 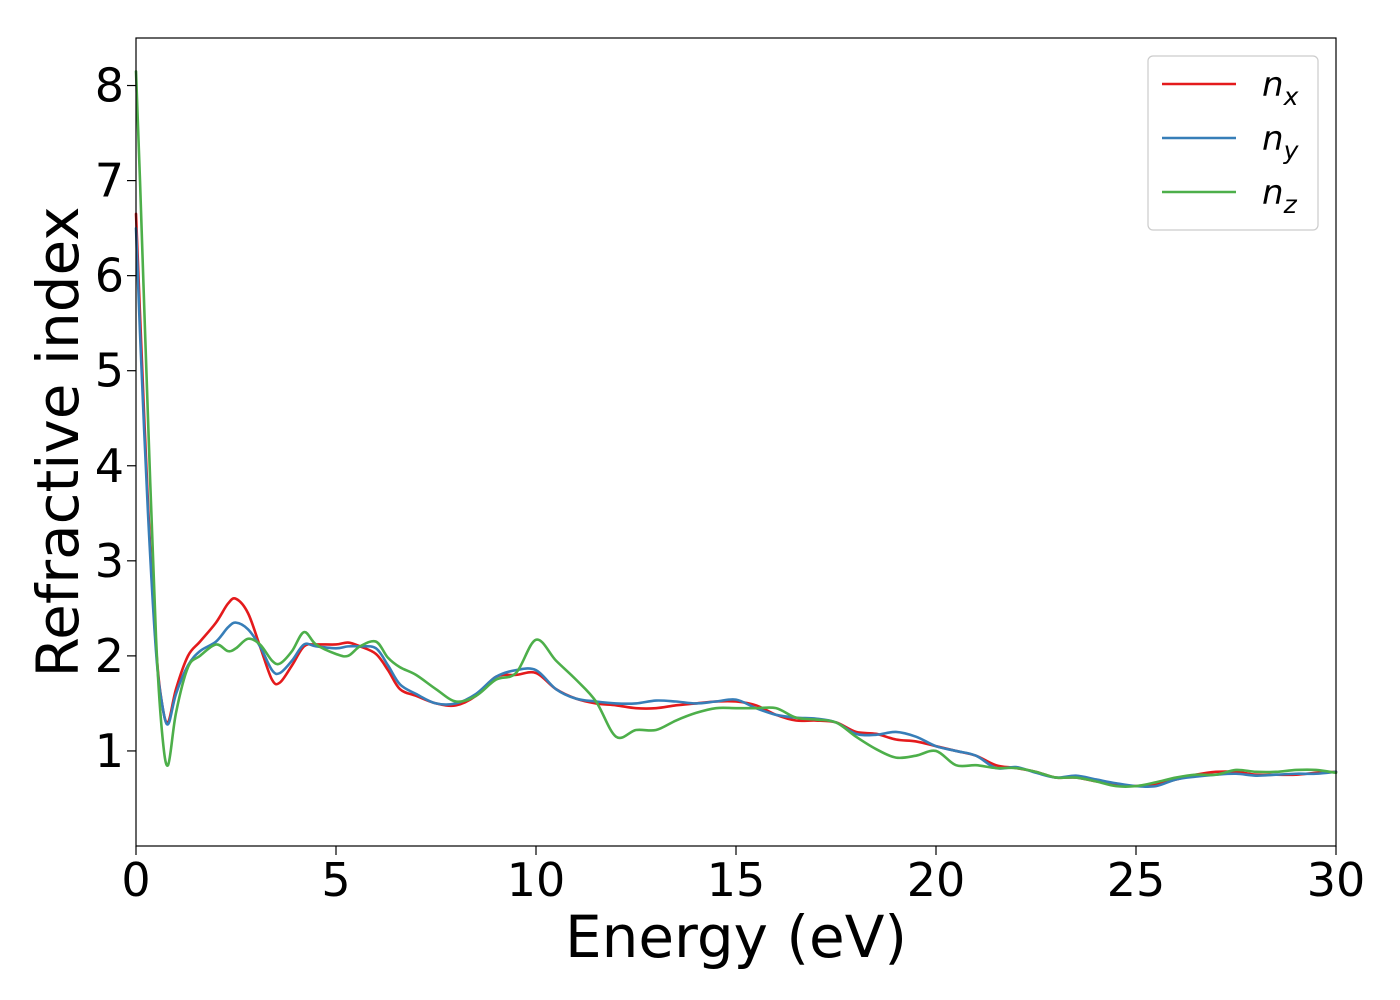 I want to click on legend-box, so click(x=1233, y=143).